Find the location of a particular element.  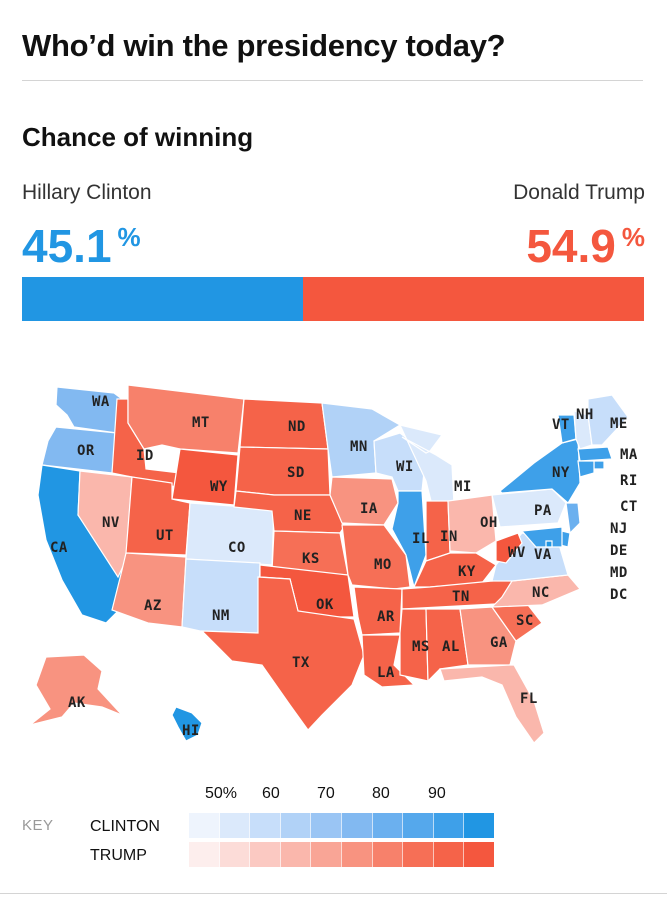

key-clinton-scale is located at coordinates (341, 825).